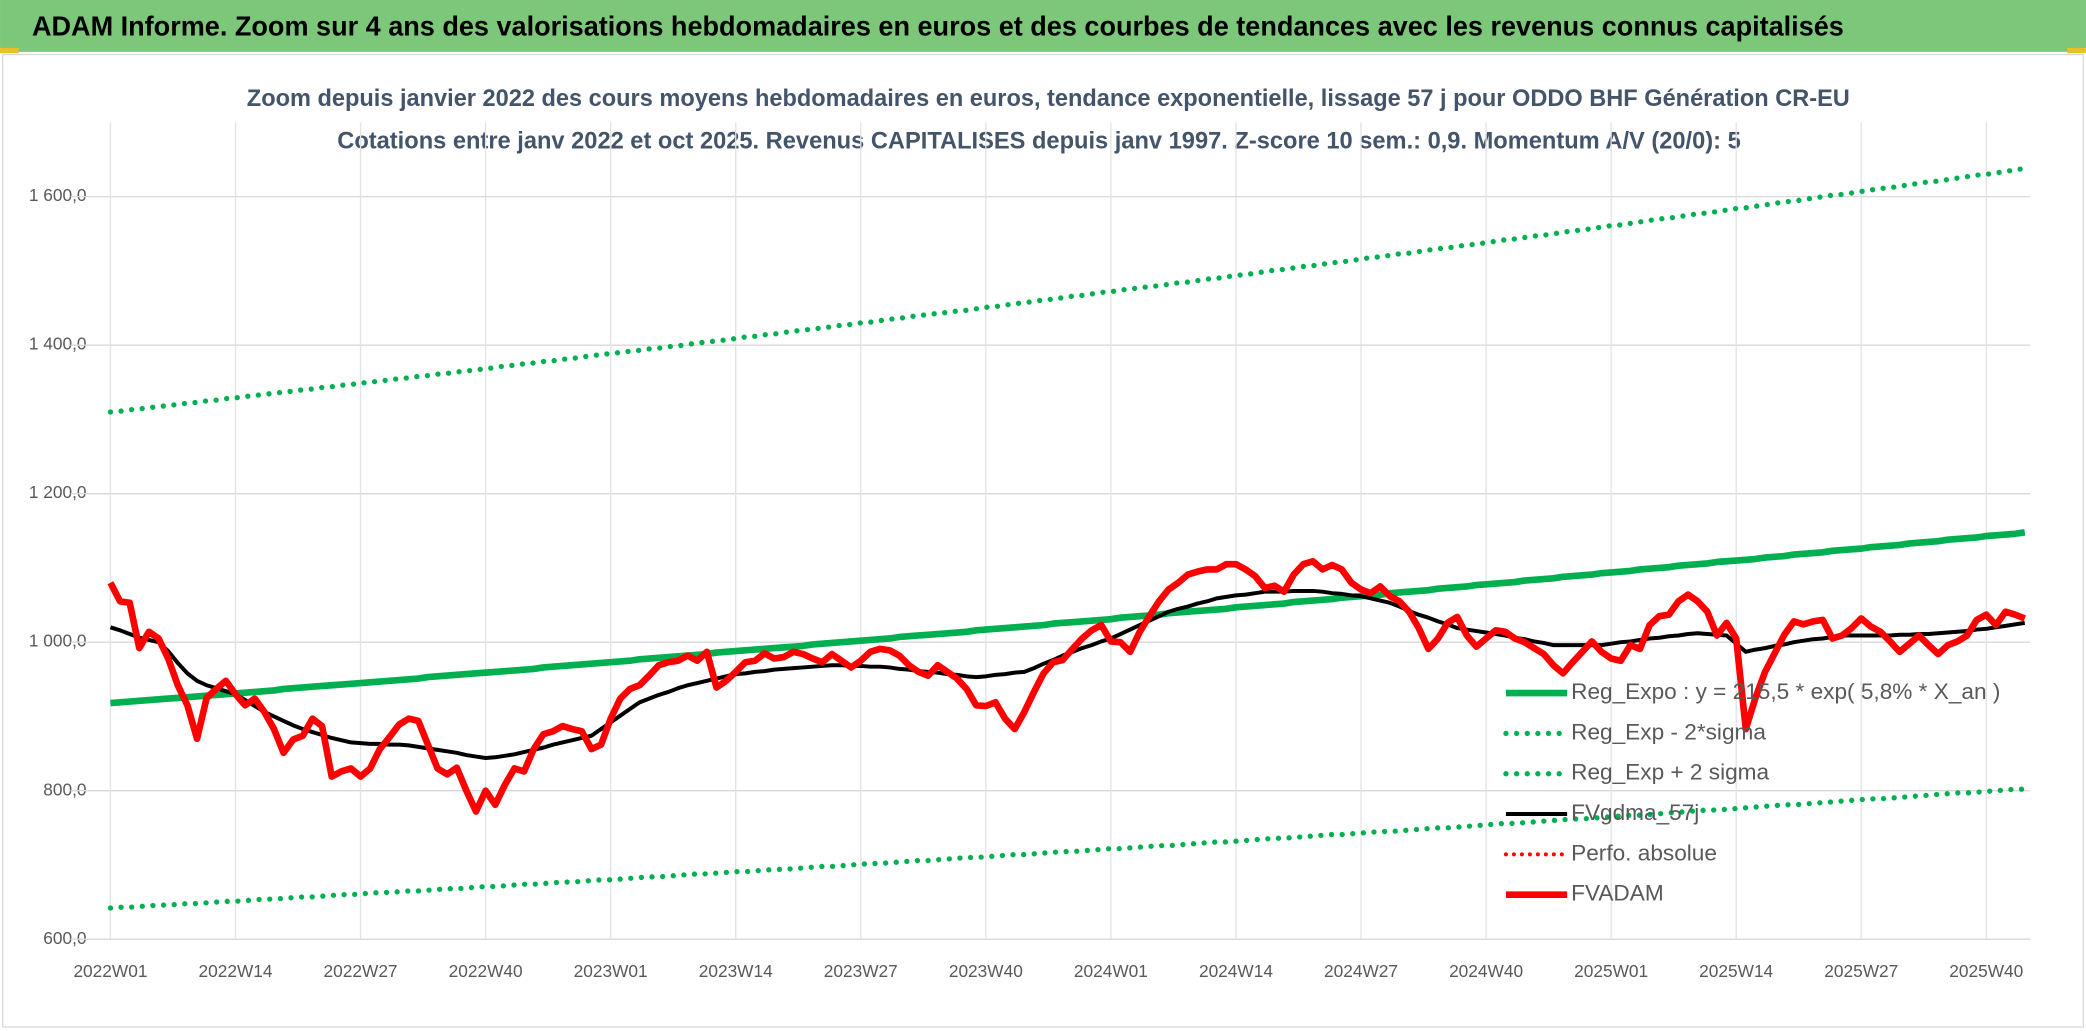 Image resolution: width=2086 pixels, height=1031 pixels. Describe the element at coordinates (486, 971) in the screenshot. I see `x-tick-label: 2022W40` at that location.